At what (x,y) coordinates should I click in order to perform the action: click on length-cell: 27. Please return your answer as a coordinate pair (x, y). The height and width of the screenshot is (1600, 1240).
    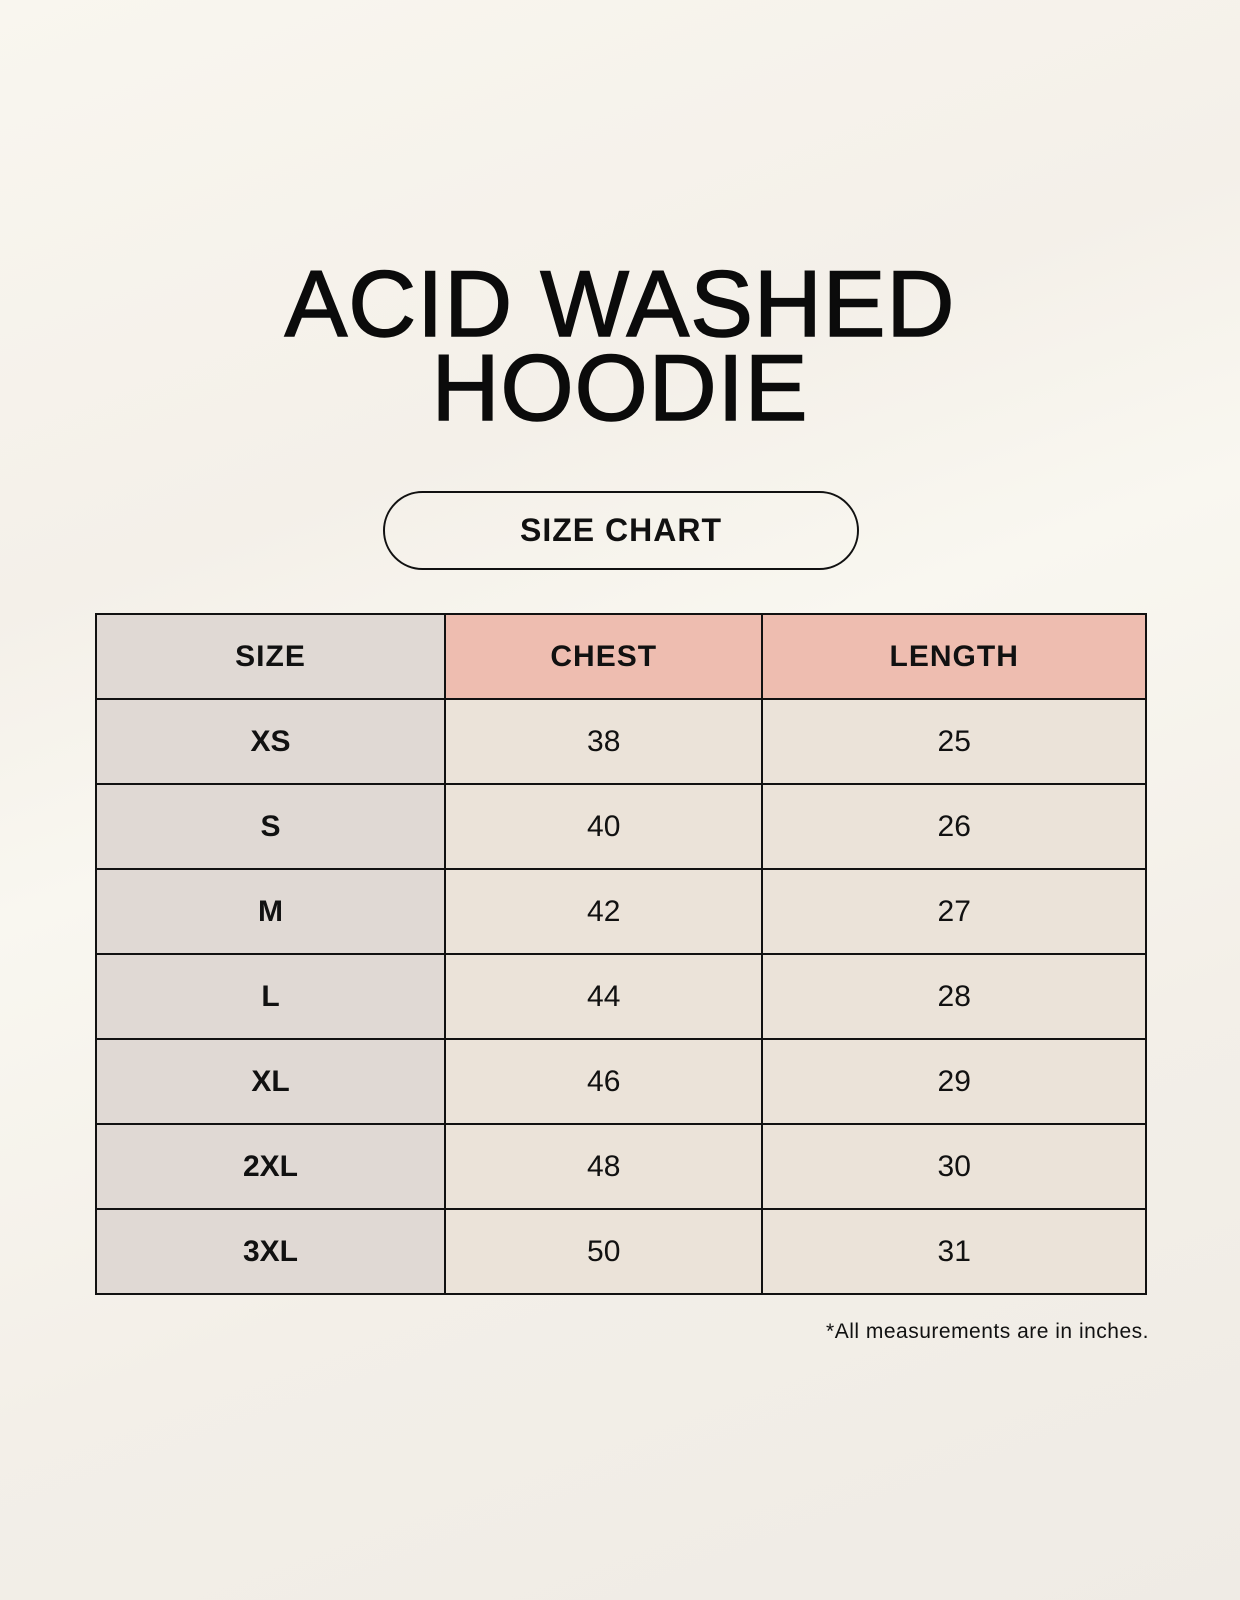
    Looking at the image, I should click on (954, 911).